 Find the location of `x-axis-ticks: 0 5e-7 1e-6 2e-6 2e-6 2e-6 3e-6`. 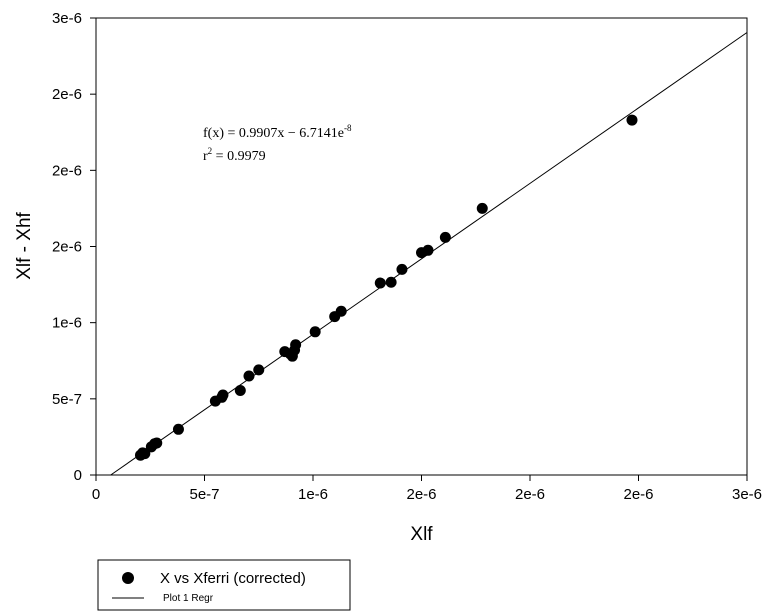

x-axis-ticks: 0 5e-7 1e-6 2e-6 2e-6 2e-6 3e-6 is located at coordinates (427, 489).